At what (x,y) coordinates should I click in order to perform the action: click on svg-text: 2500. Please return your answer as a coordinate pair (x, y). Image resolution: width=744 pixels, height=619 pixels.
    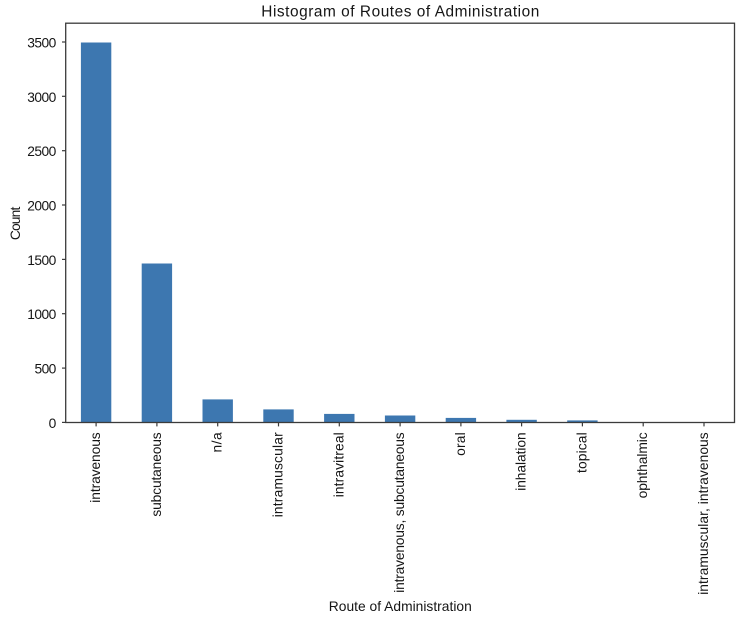
    Looking at the image, I should click on (41, 151).